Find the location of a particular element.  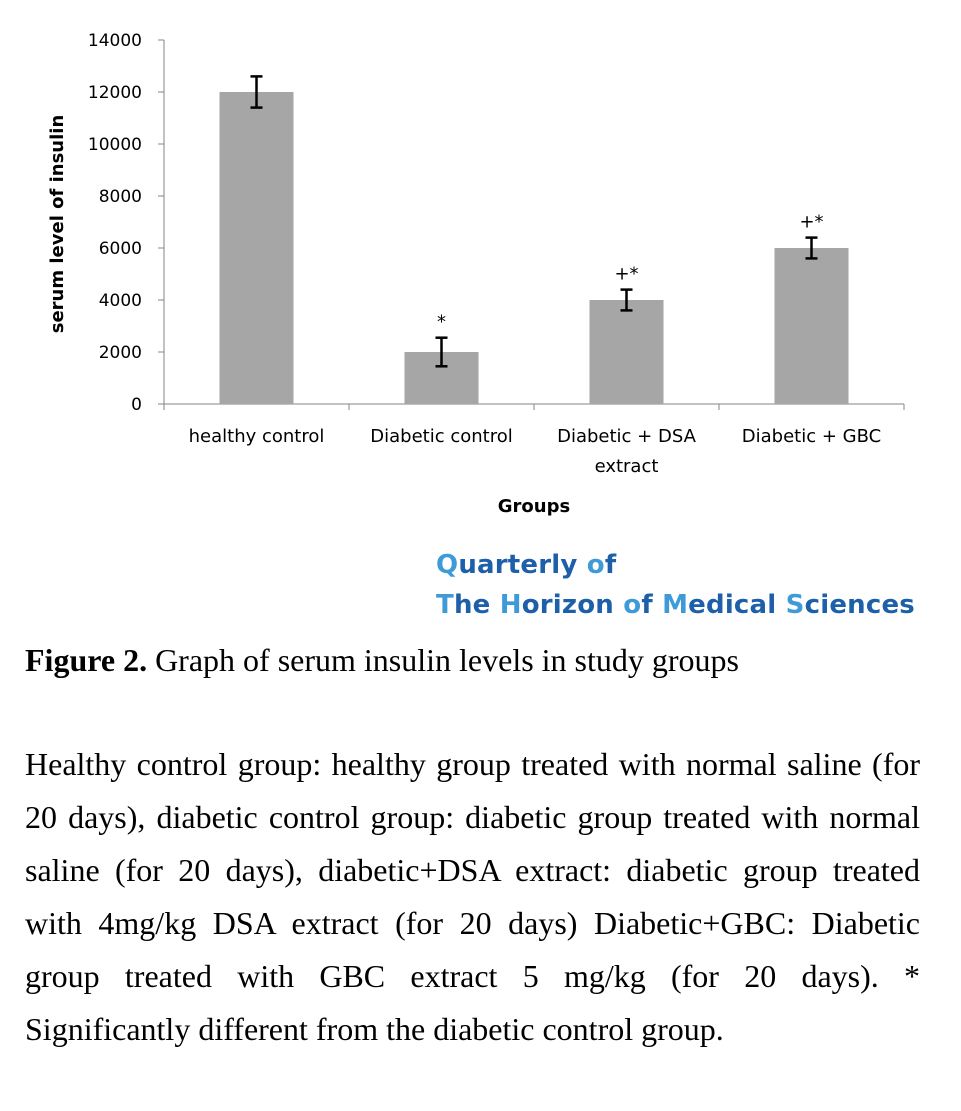

category-label: Diabetic control is located at coordinates (441, 436).